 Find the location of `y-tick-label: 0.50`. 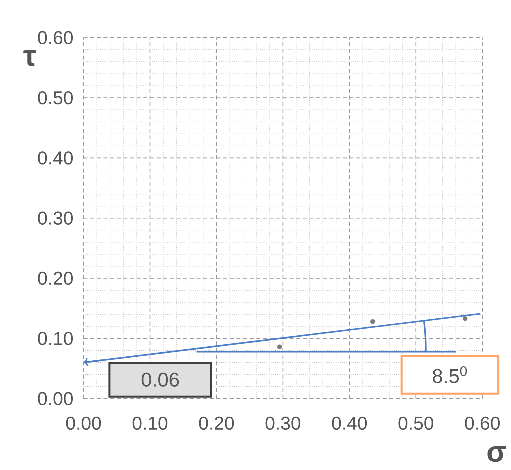

y-tick-label: 0.50 is located at coordinates (56, 98).